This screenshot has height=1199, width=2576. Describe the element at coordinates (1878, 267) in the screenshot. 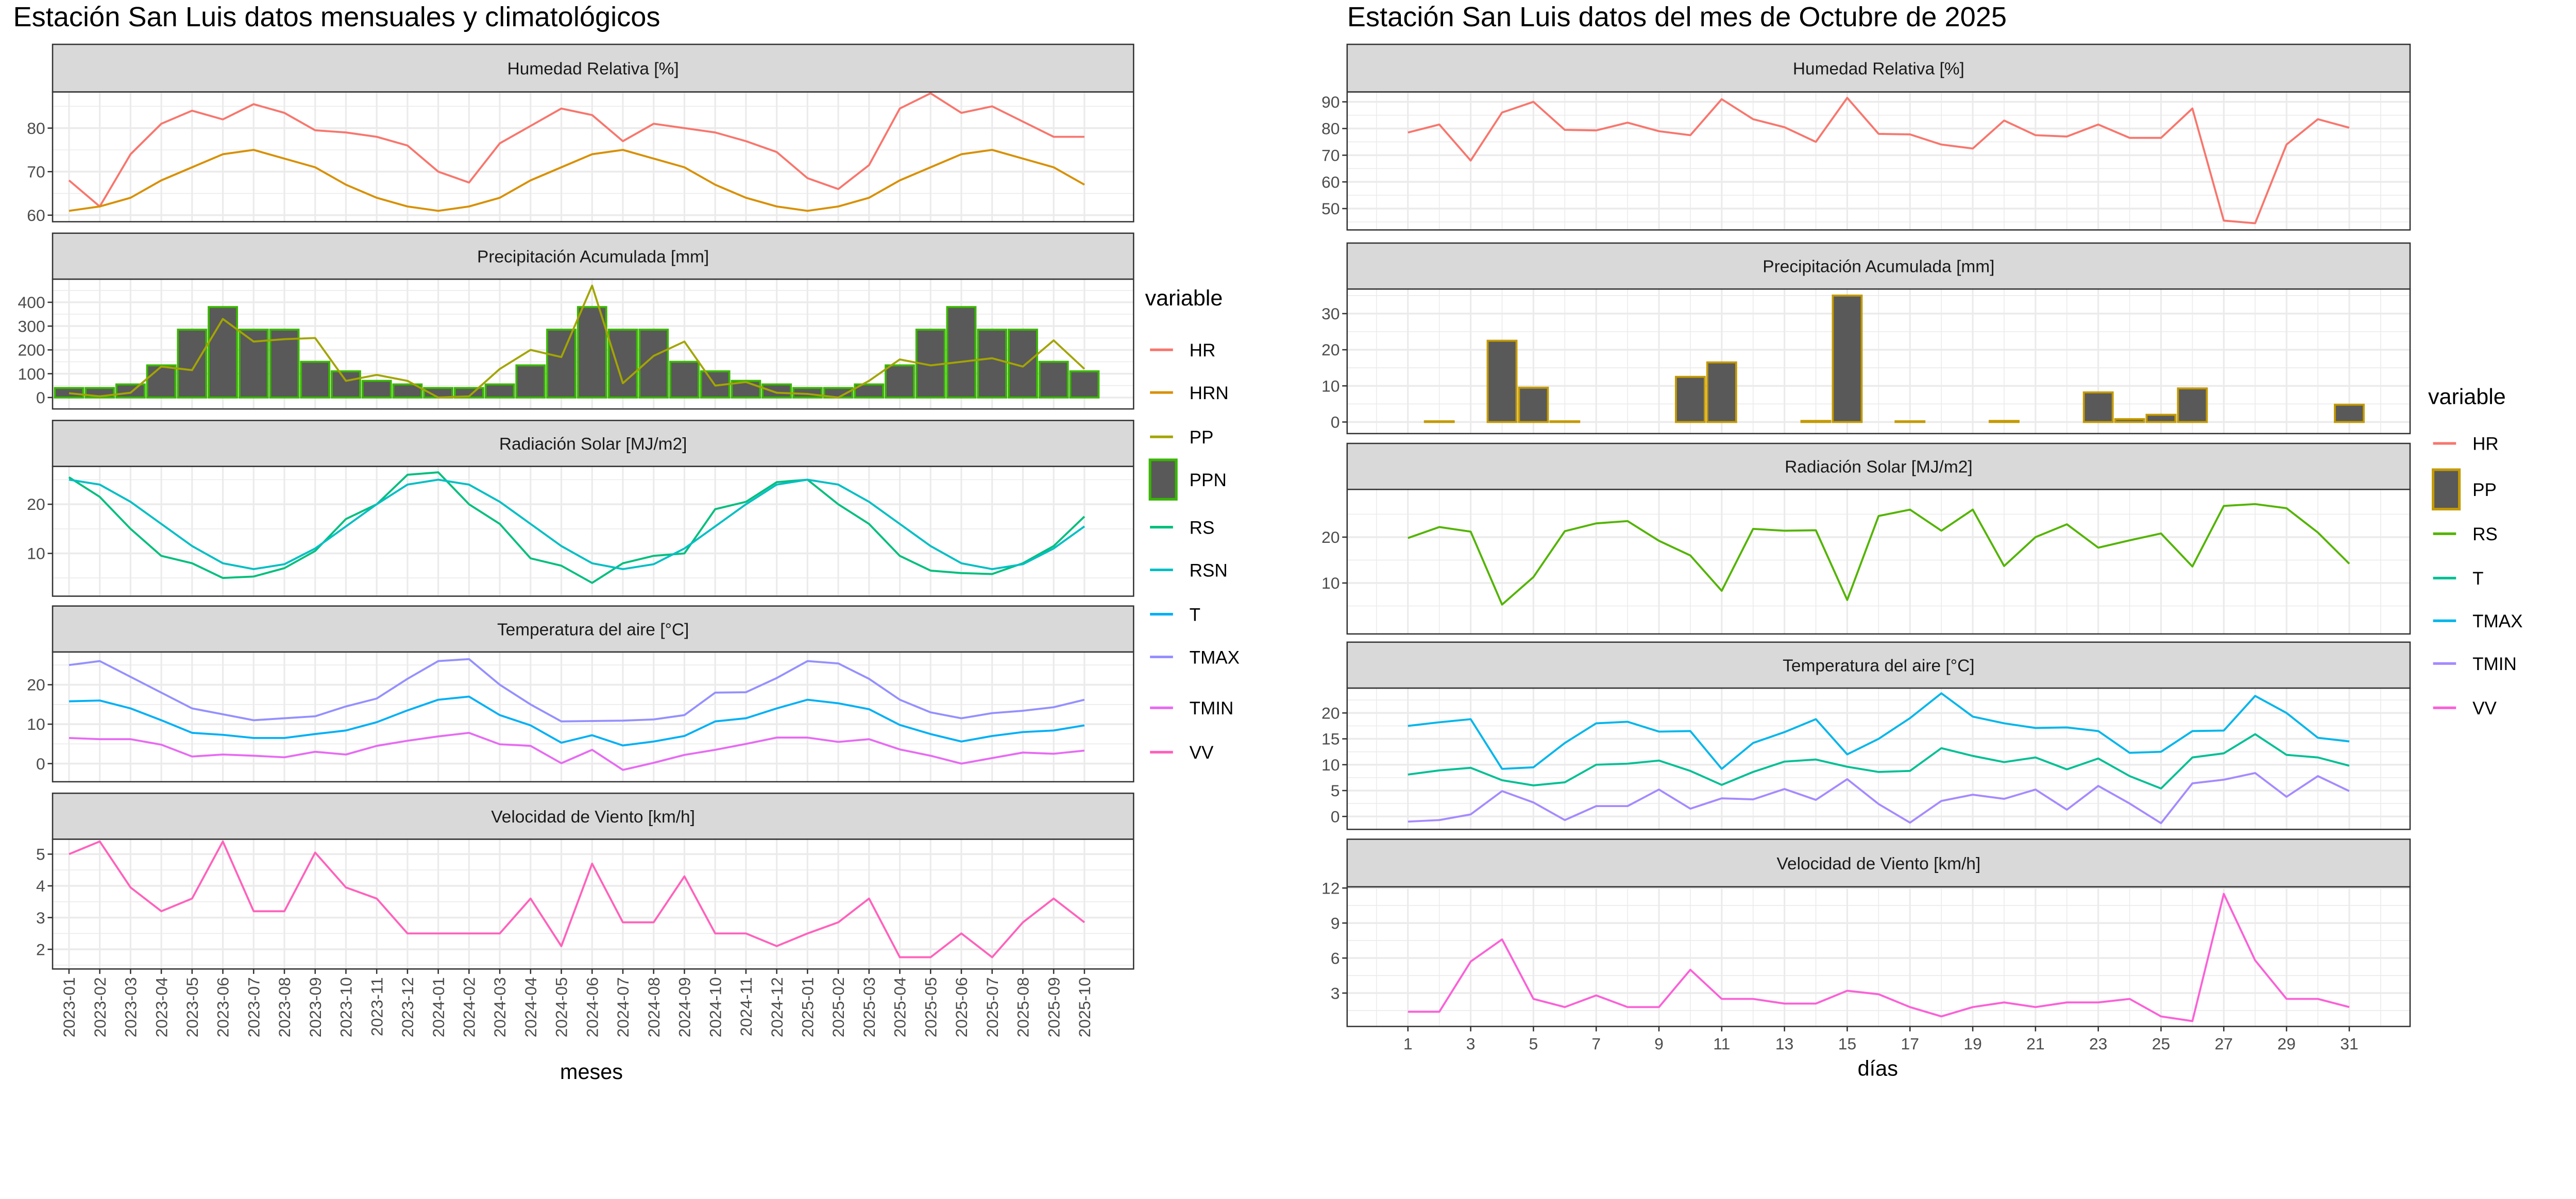

I see `facet-strip-label: Precipitación Acumulada [mm]` at that location.